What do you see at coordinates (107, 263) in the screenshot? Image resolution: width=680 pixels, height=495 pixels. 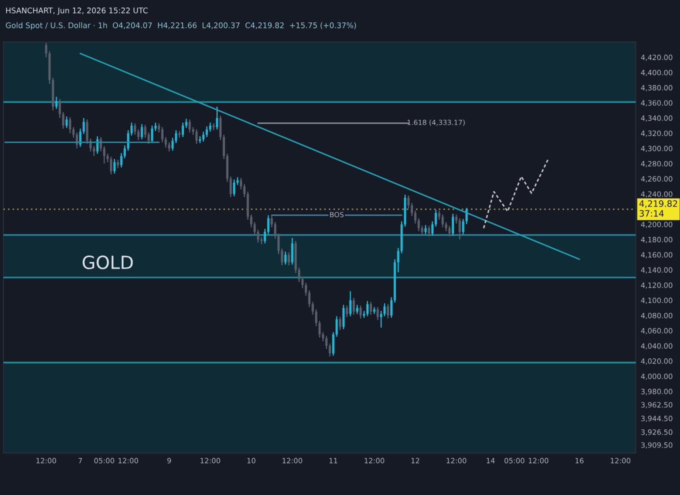 I see `annotation: GOLD` at bounding box center [107, 263].